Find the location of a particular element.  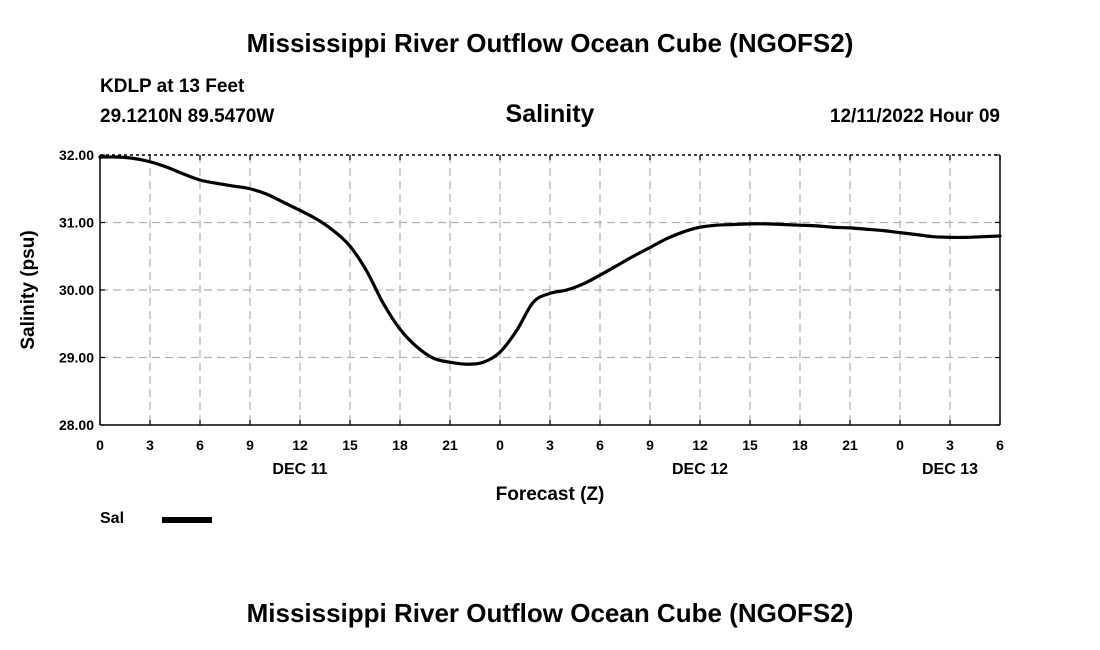

day-label: DEC 12 is located at coordinates (700, 469).